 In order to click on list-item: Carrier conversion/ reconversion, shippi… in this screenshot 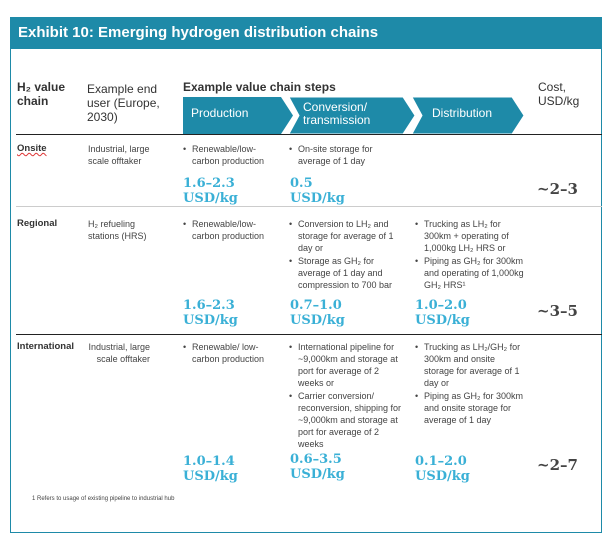, I will do `click(346, 420)`.